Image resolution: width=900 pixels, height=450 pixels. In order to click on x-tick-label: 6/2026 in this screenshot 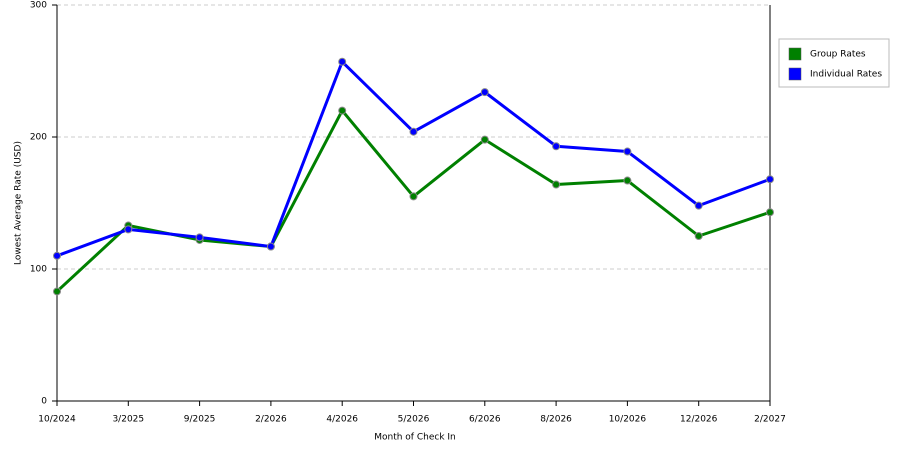, I will do `click(485, 420)`.